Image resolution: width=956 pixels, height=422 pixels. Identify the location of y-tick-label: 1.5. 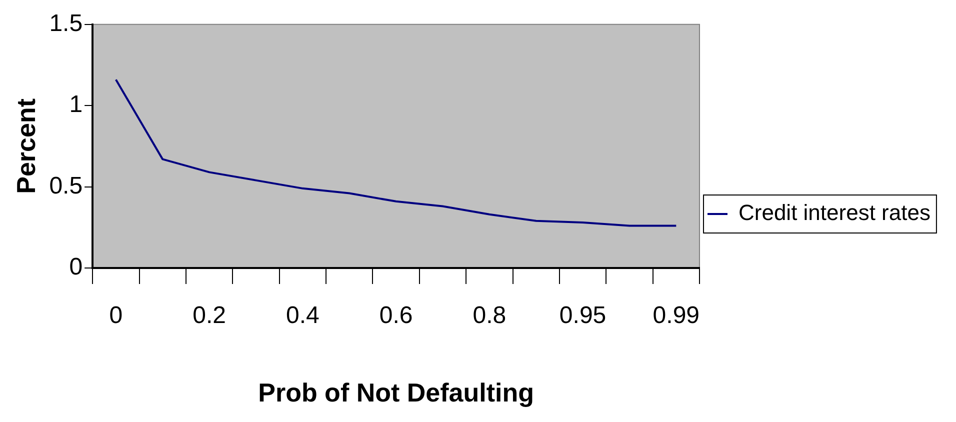
(66, 24).